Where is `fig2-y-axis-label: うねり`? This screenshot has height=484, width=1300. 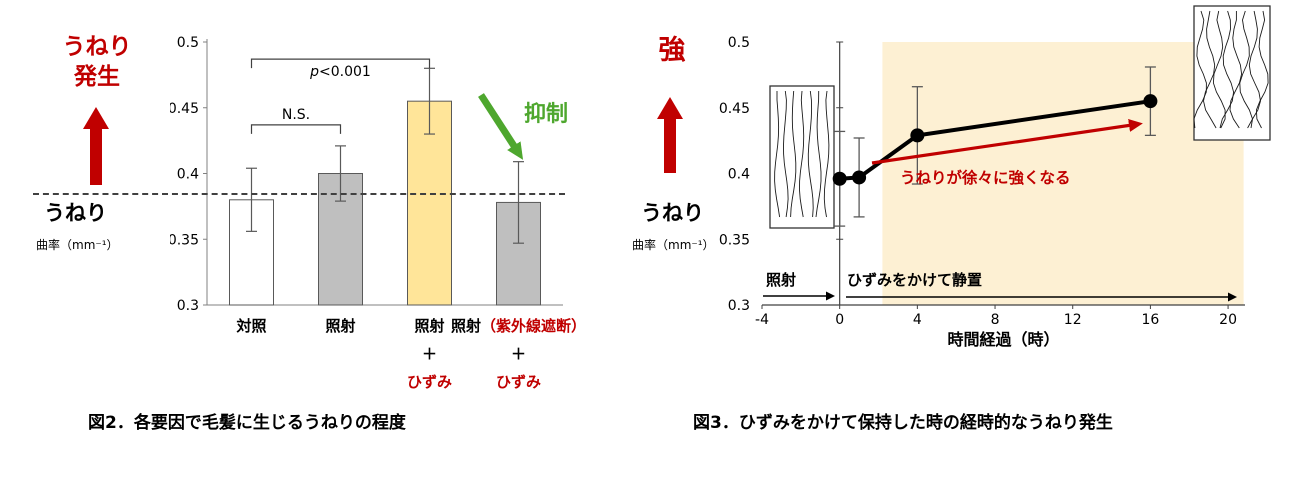
fig2-y-axis-label: うねり is located at coordinates (75, 213).